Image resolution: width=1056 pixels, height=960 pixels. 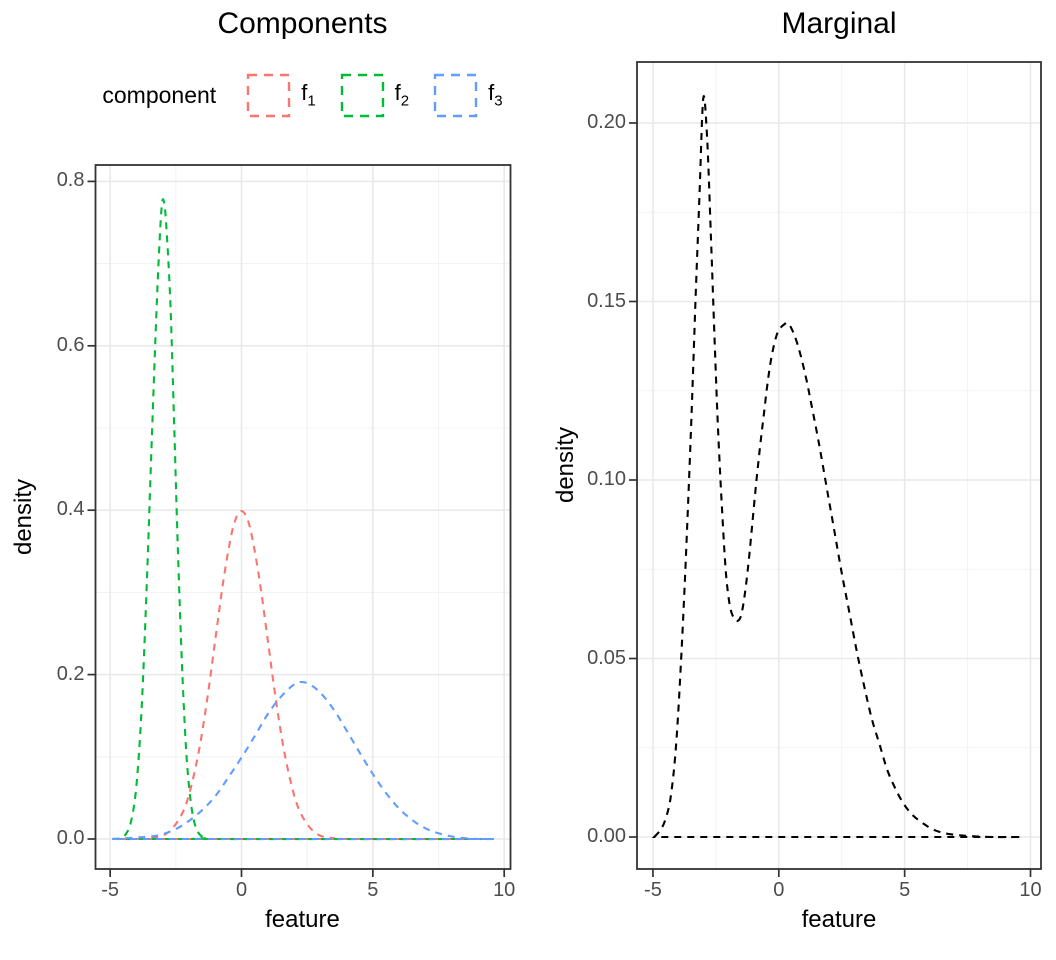 I want to click on y-tick-label: 0.6, so click(x=70, y=344).